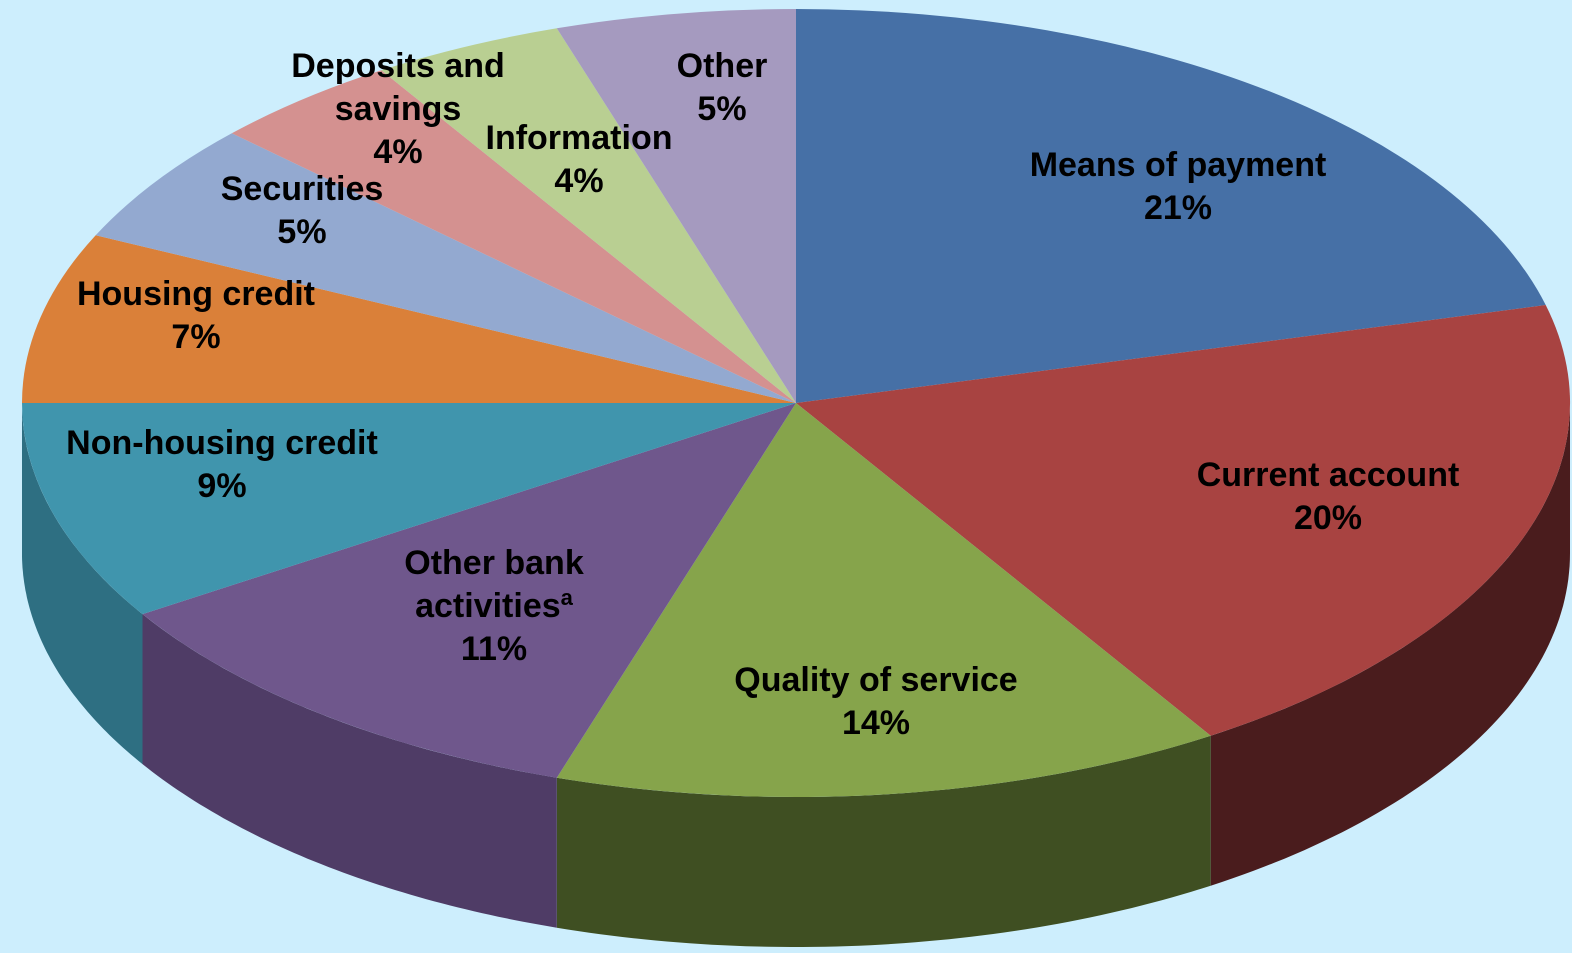 Image resolution: width=1572 pixels, height=953 pixels. What do you see at coordinates (1390, 644) in the screenshot?
I see `pie-side-current-account` at bounding box center [1390, 644].